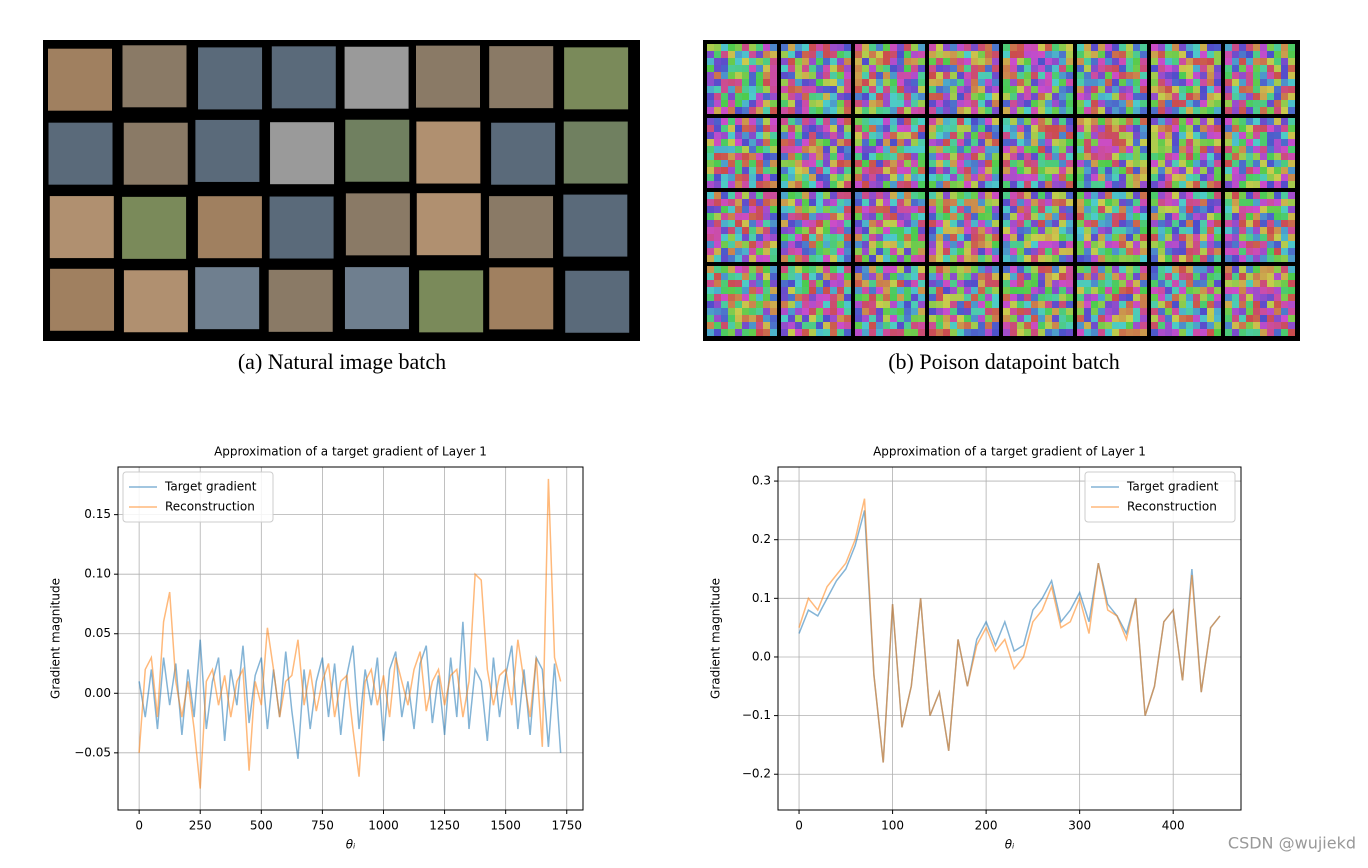  I want to click on y-tick-label: 0.3, so click(761, 481).